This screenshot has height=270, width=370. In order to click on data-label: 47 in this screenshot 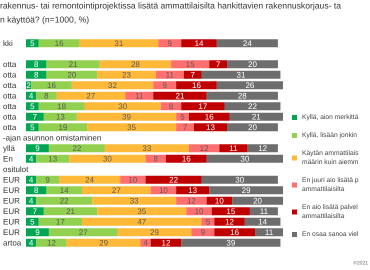, I will do `click(142, 221)`.